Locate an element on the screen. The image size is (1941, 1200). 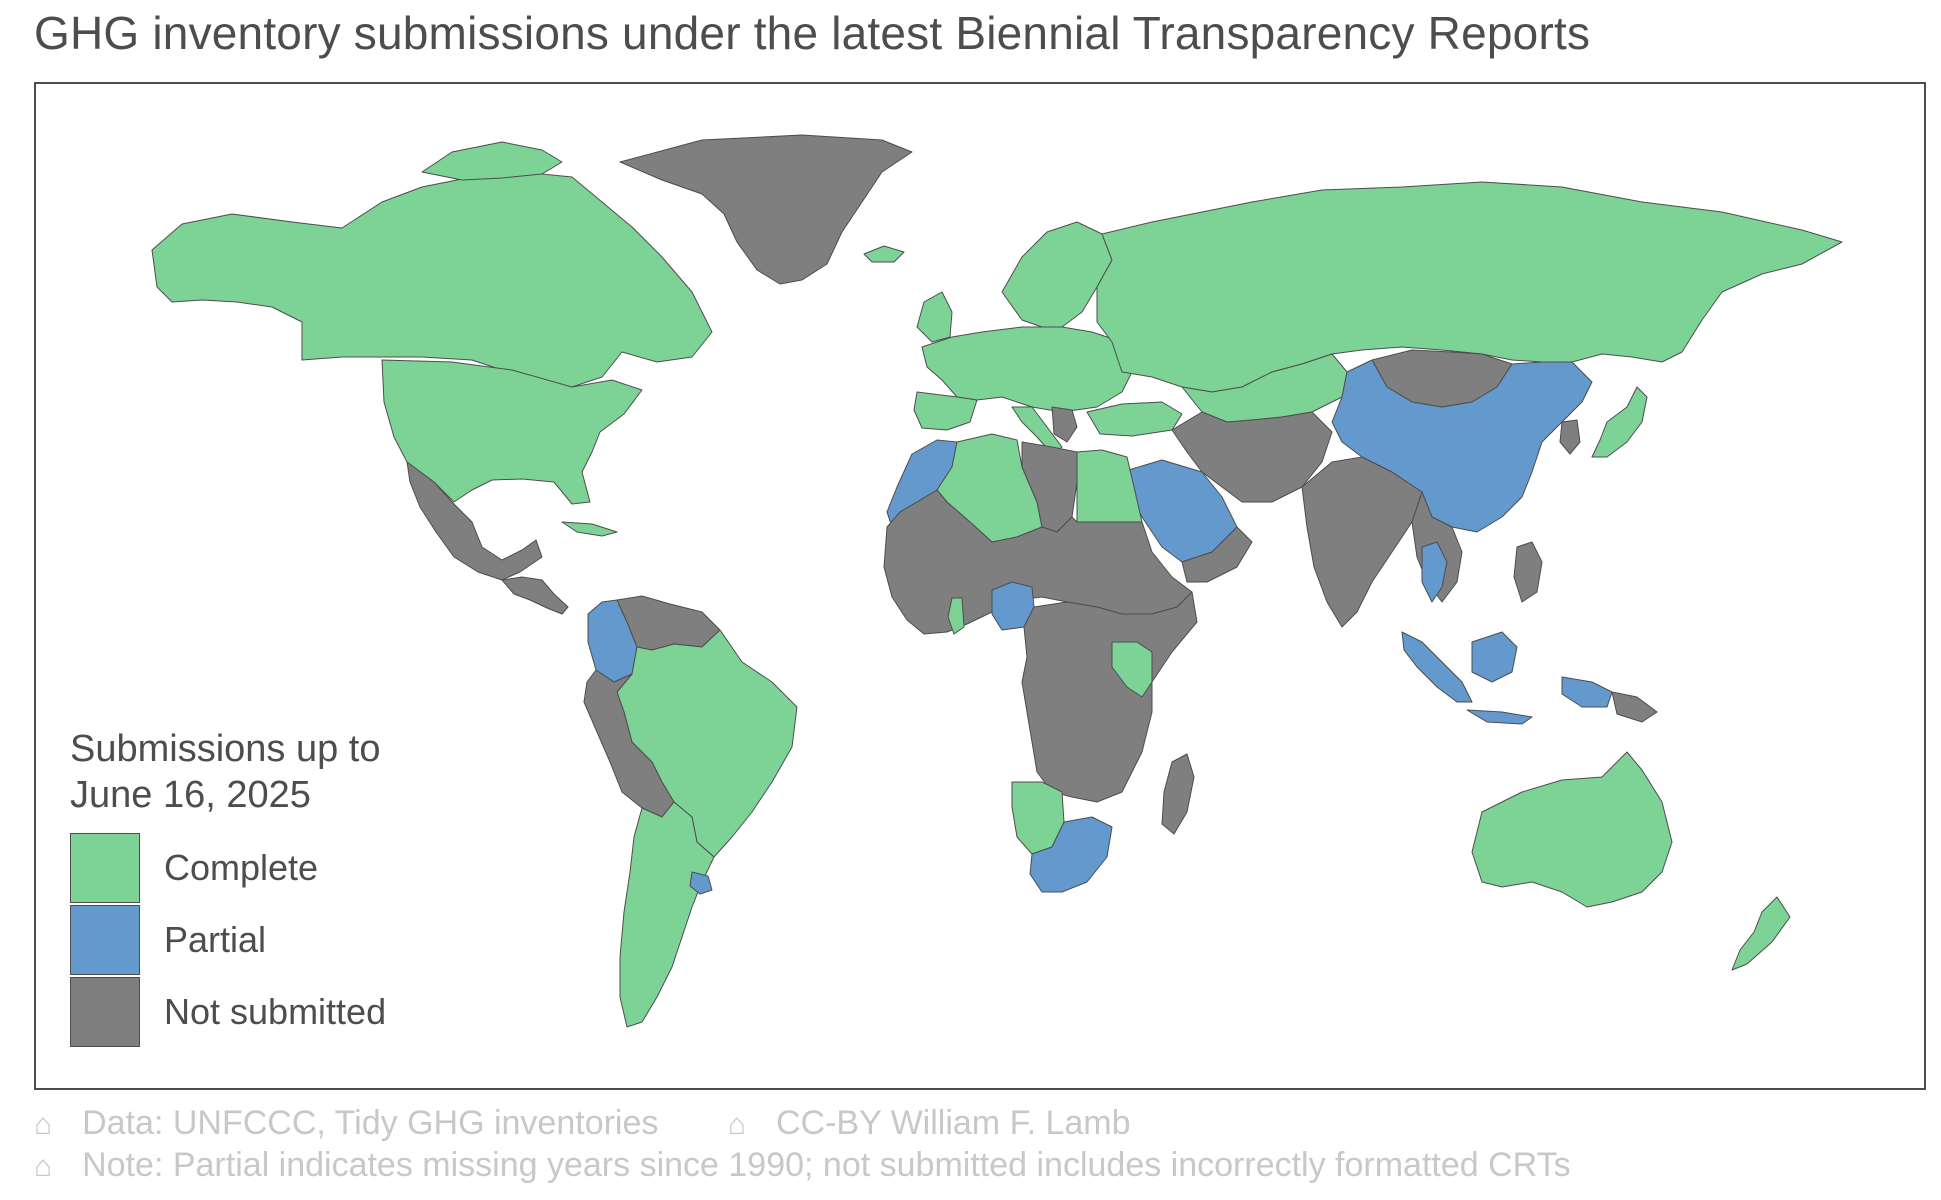
region-australia is located at coordinates (1572, 829).